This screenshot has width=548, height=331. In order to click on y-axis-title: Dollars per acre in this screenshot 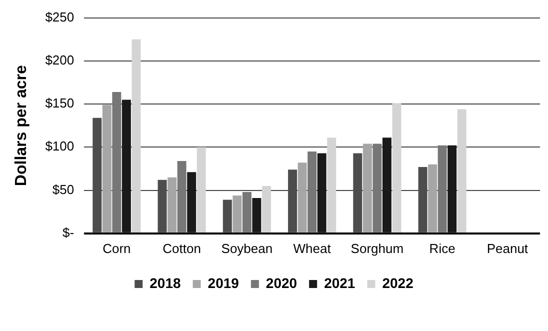, I will do `click(21, 125)`.